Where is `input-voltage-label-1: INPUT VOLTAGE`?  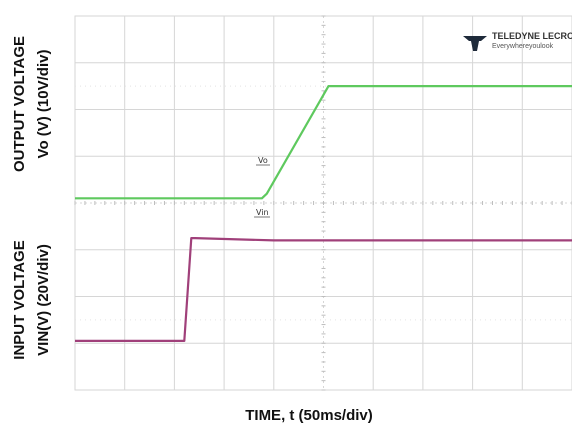 input-voltage-label-1: INPUT VOLTAGE is located at coordinates (19, 299).